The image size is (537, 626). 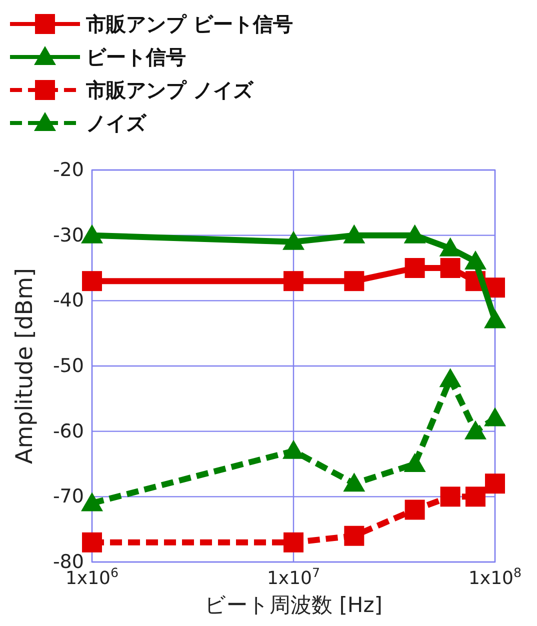 What do you see at coordinates (68, 366) in the screenshot?
I see `y-tick-label: -50` at bounding box center [68, 366].